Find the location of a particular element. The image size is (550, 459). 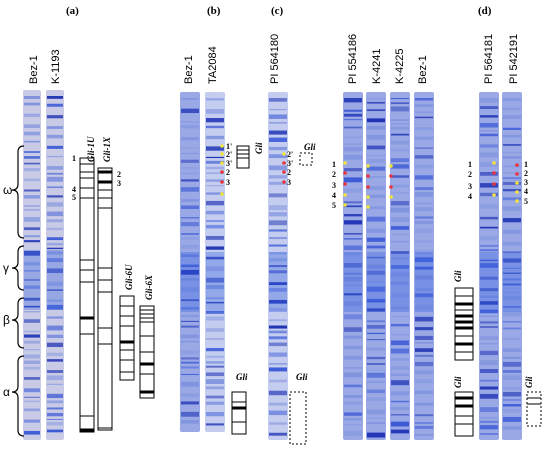

region-gamma: γ is located at coordinates (6, 268).